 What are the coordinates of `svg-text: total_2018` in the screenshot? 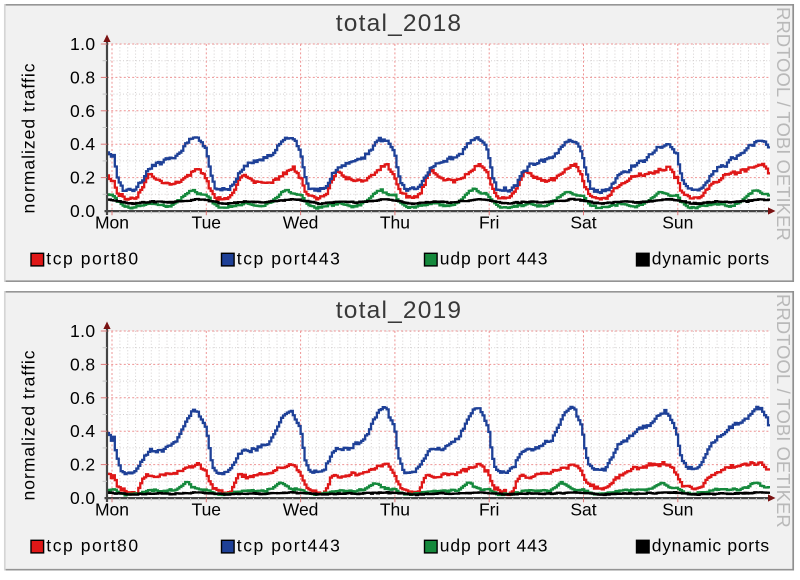 It's located at (399, 23).